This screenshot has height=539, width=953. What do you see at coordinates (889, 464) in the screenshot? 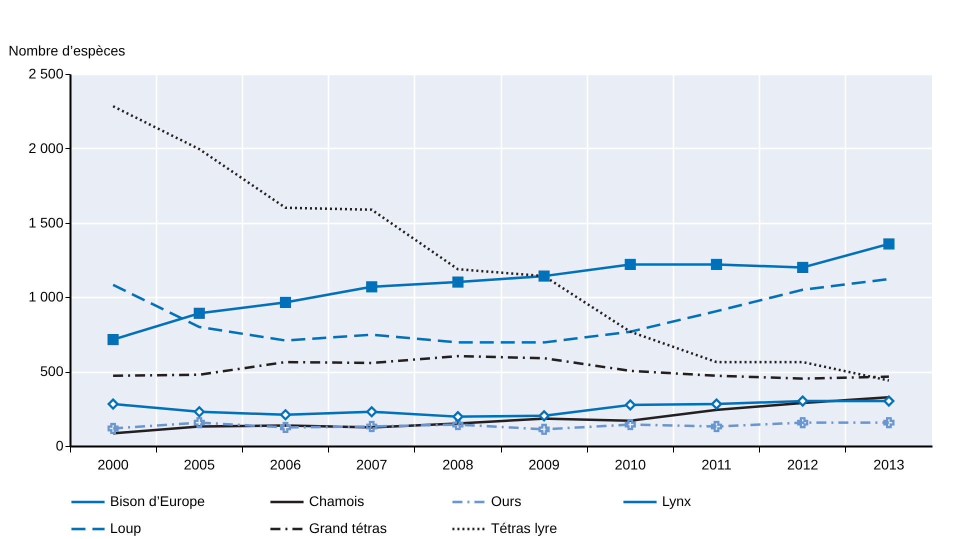
I see `x-tick-label: 2013` at bounding box center [889, 464].